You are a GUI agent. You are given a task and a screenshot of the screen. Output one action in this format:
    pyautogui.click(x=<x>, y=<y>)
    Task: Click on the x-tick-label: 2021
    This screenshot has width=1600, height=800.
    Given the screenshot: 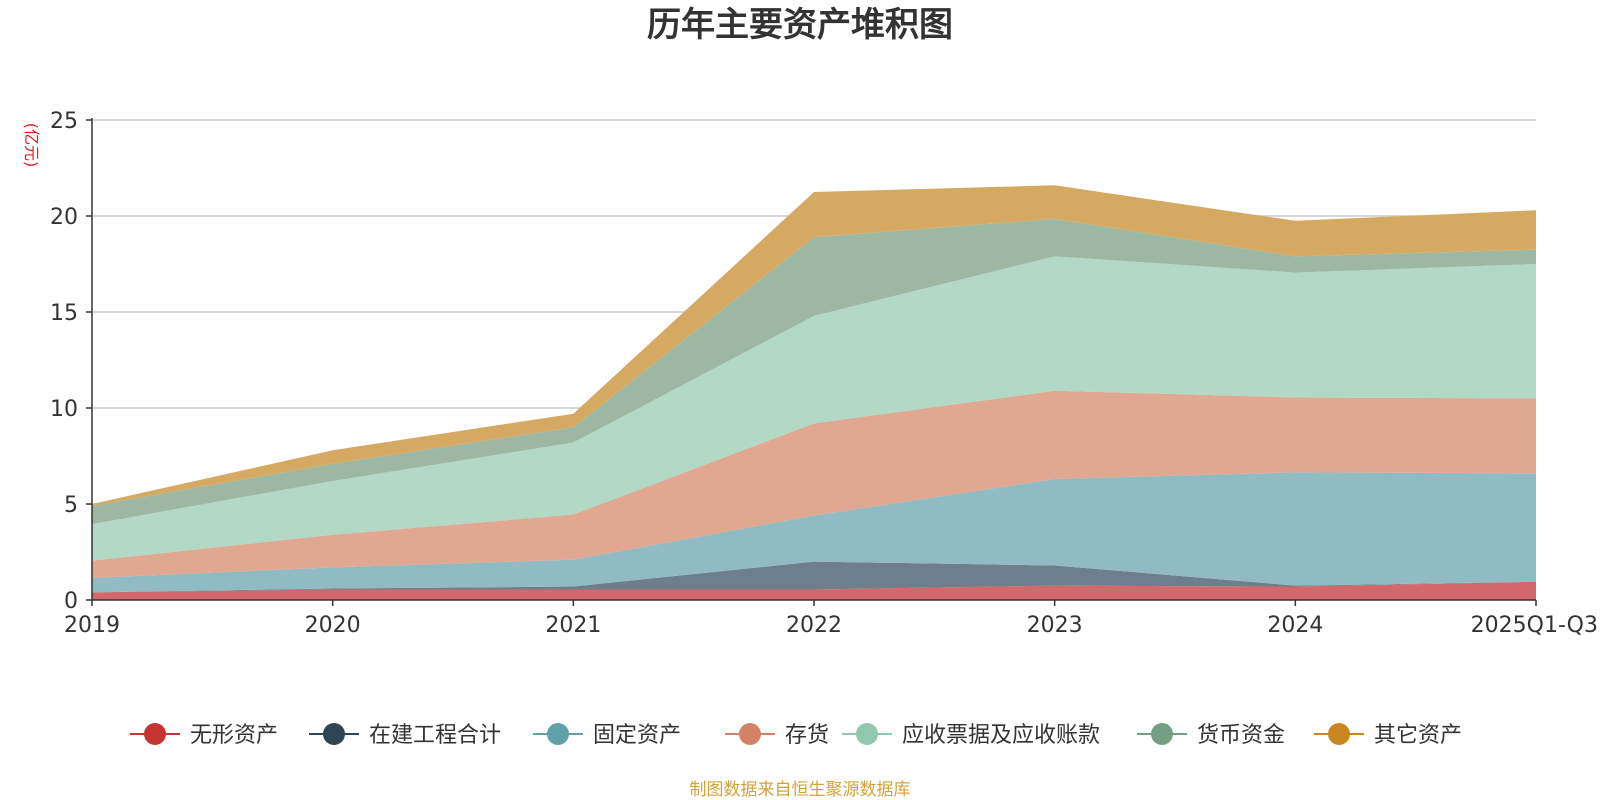 What is the action you would take?
    pyautogui.click(x=573, y=625)
    